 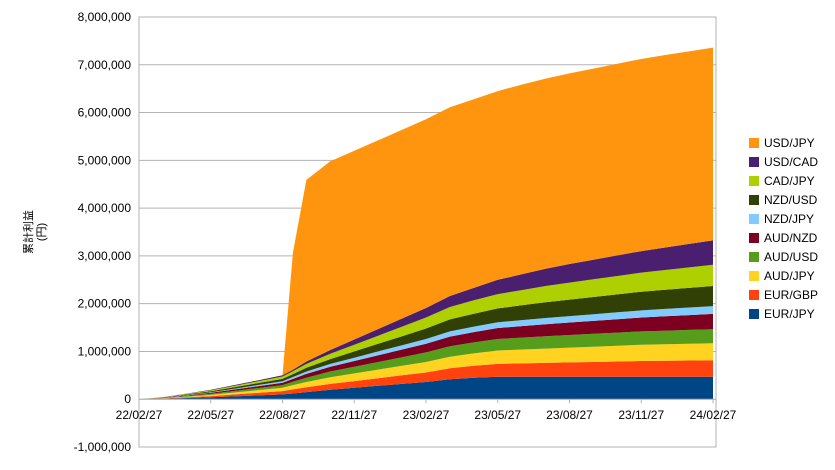 What do you see at coordinates (791, 295) in the screenshot?
I see `legend-label: EUR/GBP` at bounding box center [791, 295].